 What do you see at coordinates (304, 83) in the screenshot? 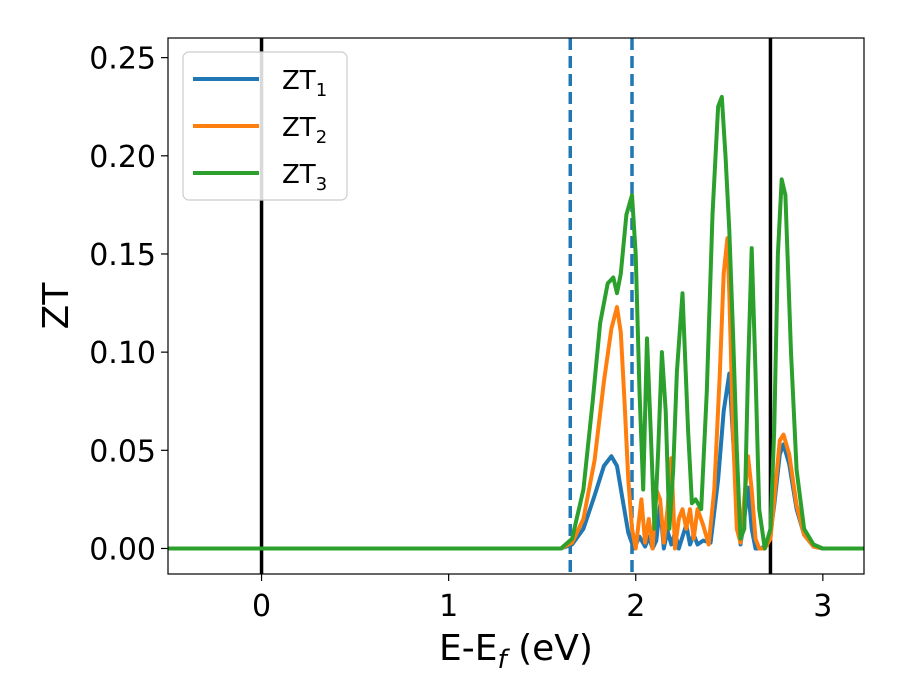
I see `legend-label-zt1: ZT1` at bounding box center [304, 83].